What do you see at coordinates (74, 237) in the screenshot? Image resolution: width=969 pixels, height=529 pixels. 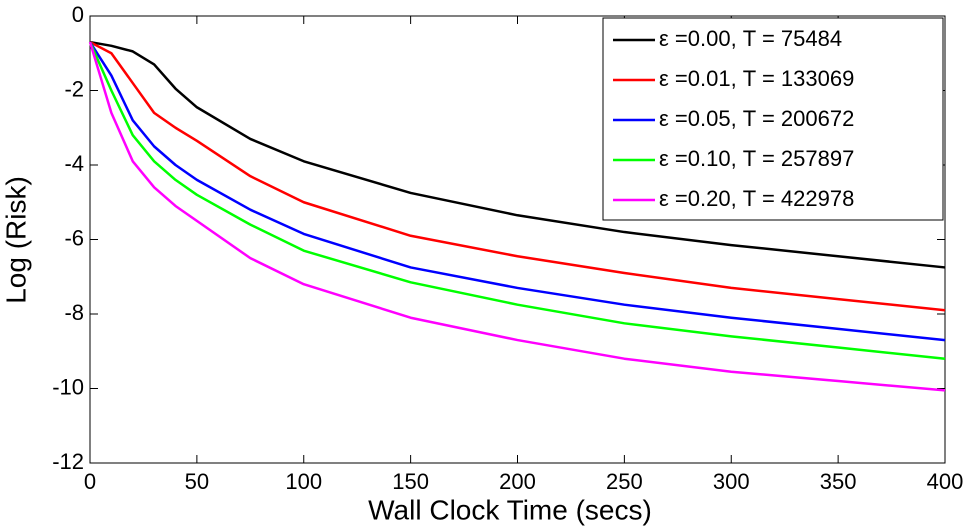 I see `y-tick-label: -6` at bounding box center [74, 237].